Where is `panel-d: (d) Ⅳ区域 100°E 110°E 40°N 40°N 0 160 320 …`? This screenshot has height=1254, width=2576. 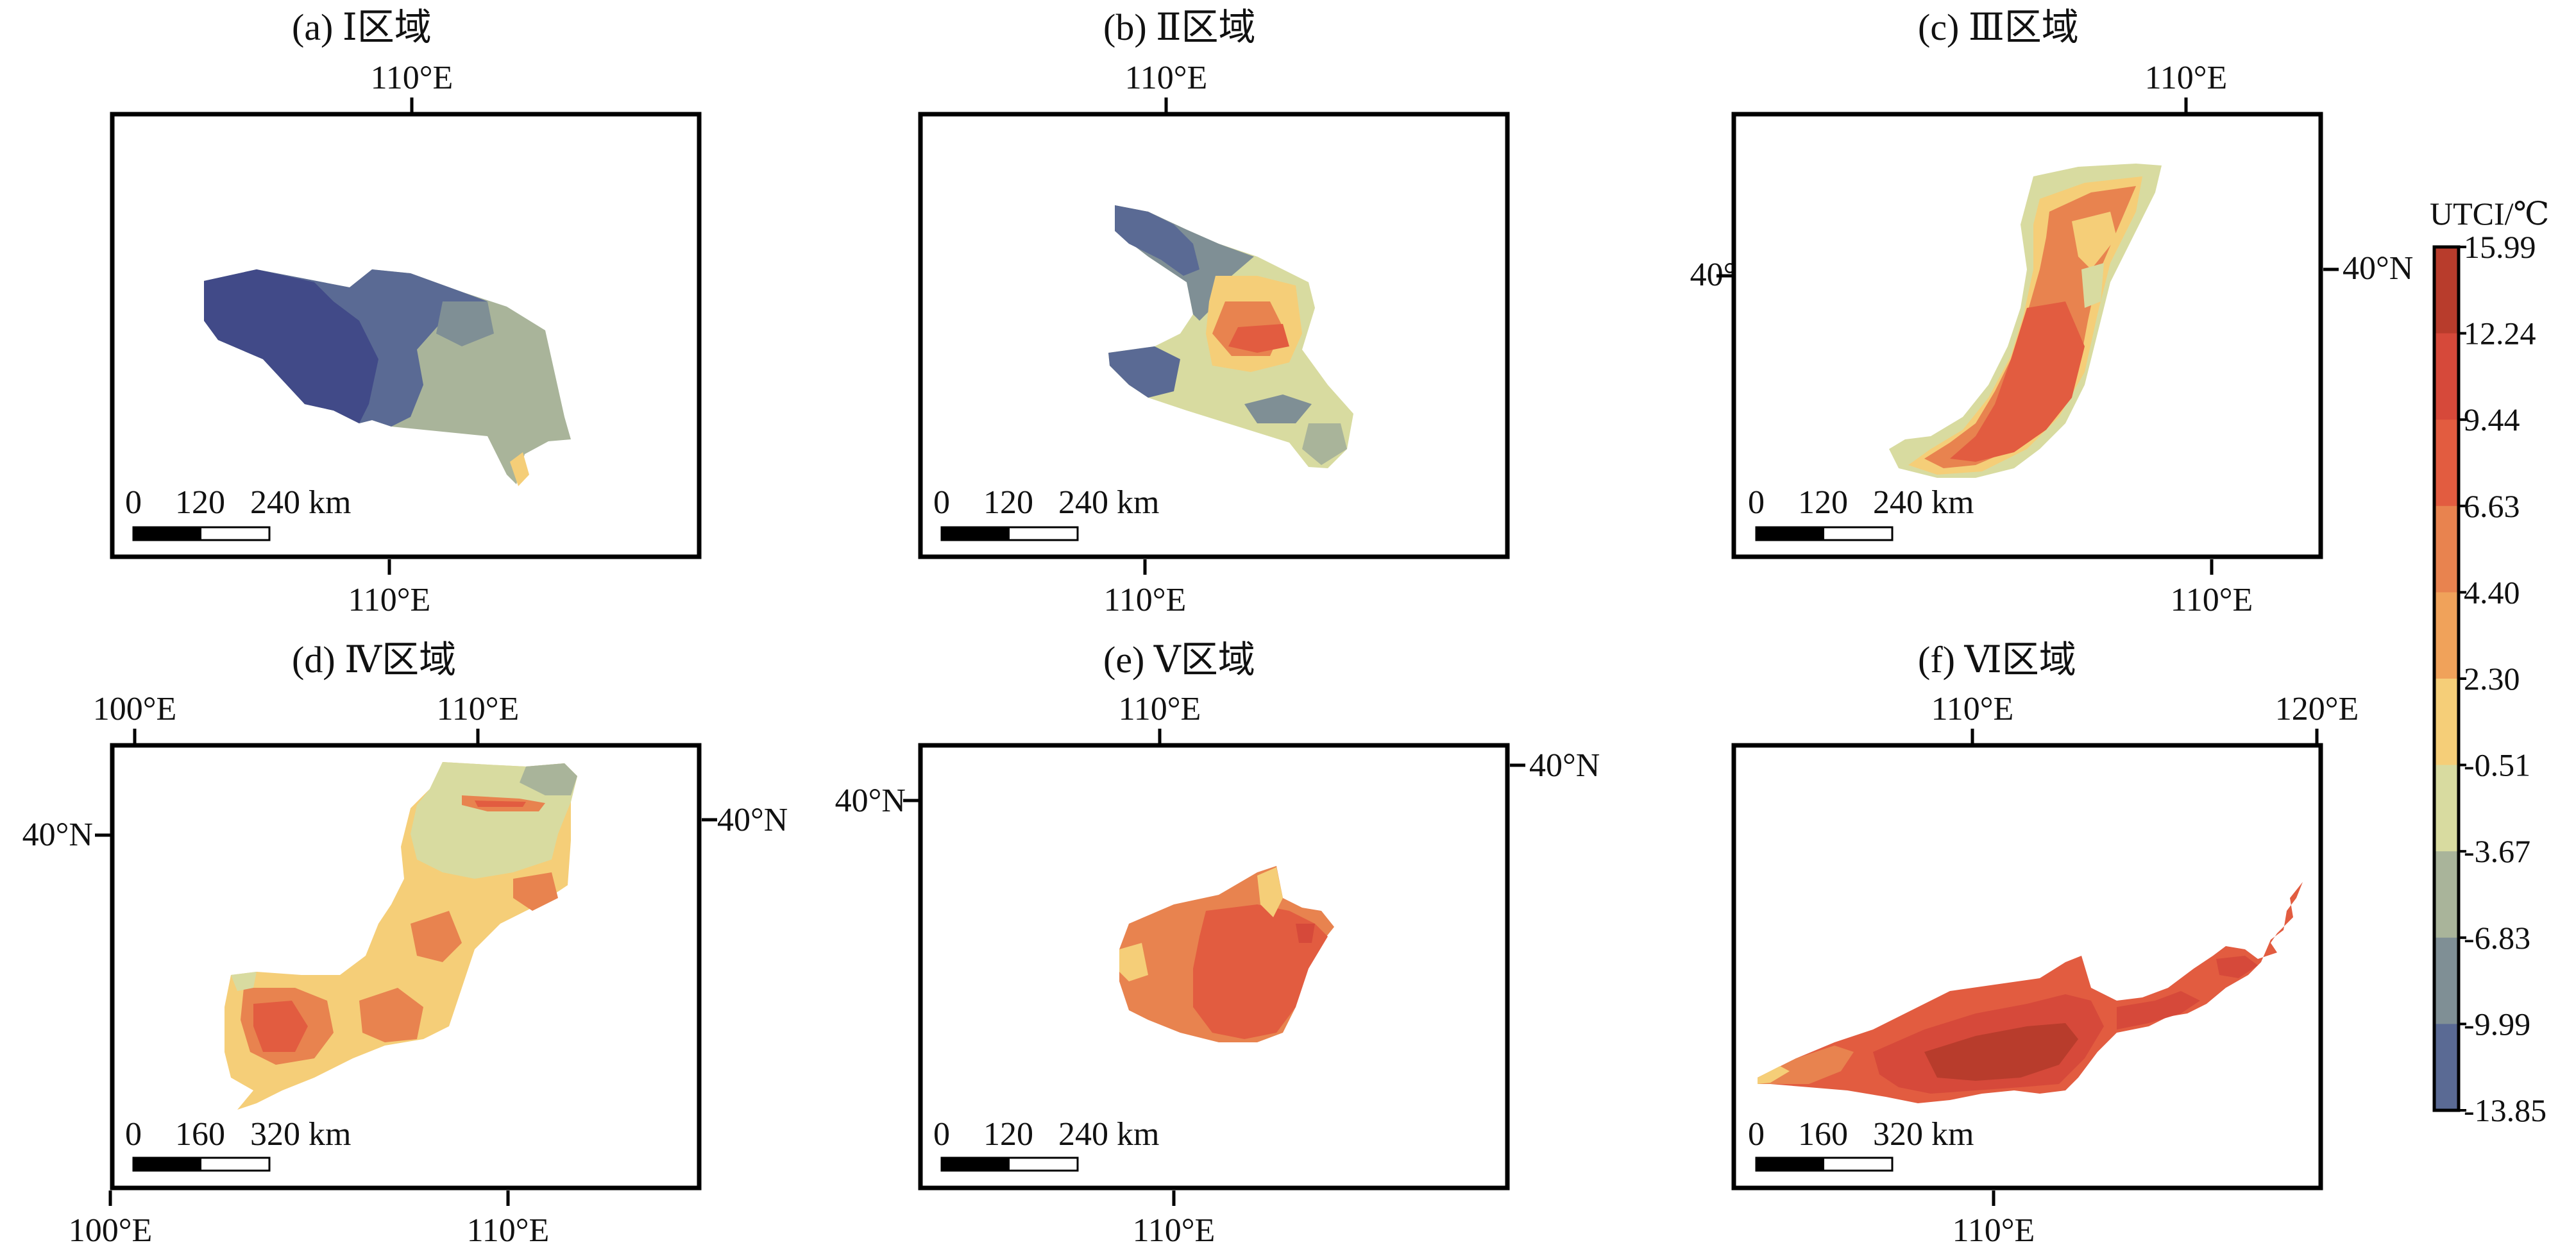 panel-d: (d) Ⅳ区域 100°E 110°E 40°N 40°N 0 160 320 … is located at coordinates (405, 944).